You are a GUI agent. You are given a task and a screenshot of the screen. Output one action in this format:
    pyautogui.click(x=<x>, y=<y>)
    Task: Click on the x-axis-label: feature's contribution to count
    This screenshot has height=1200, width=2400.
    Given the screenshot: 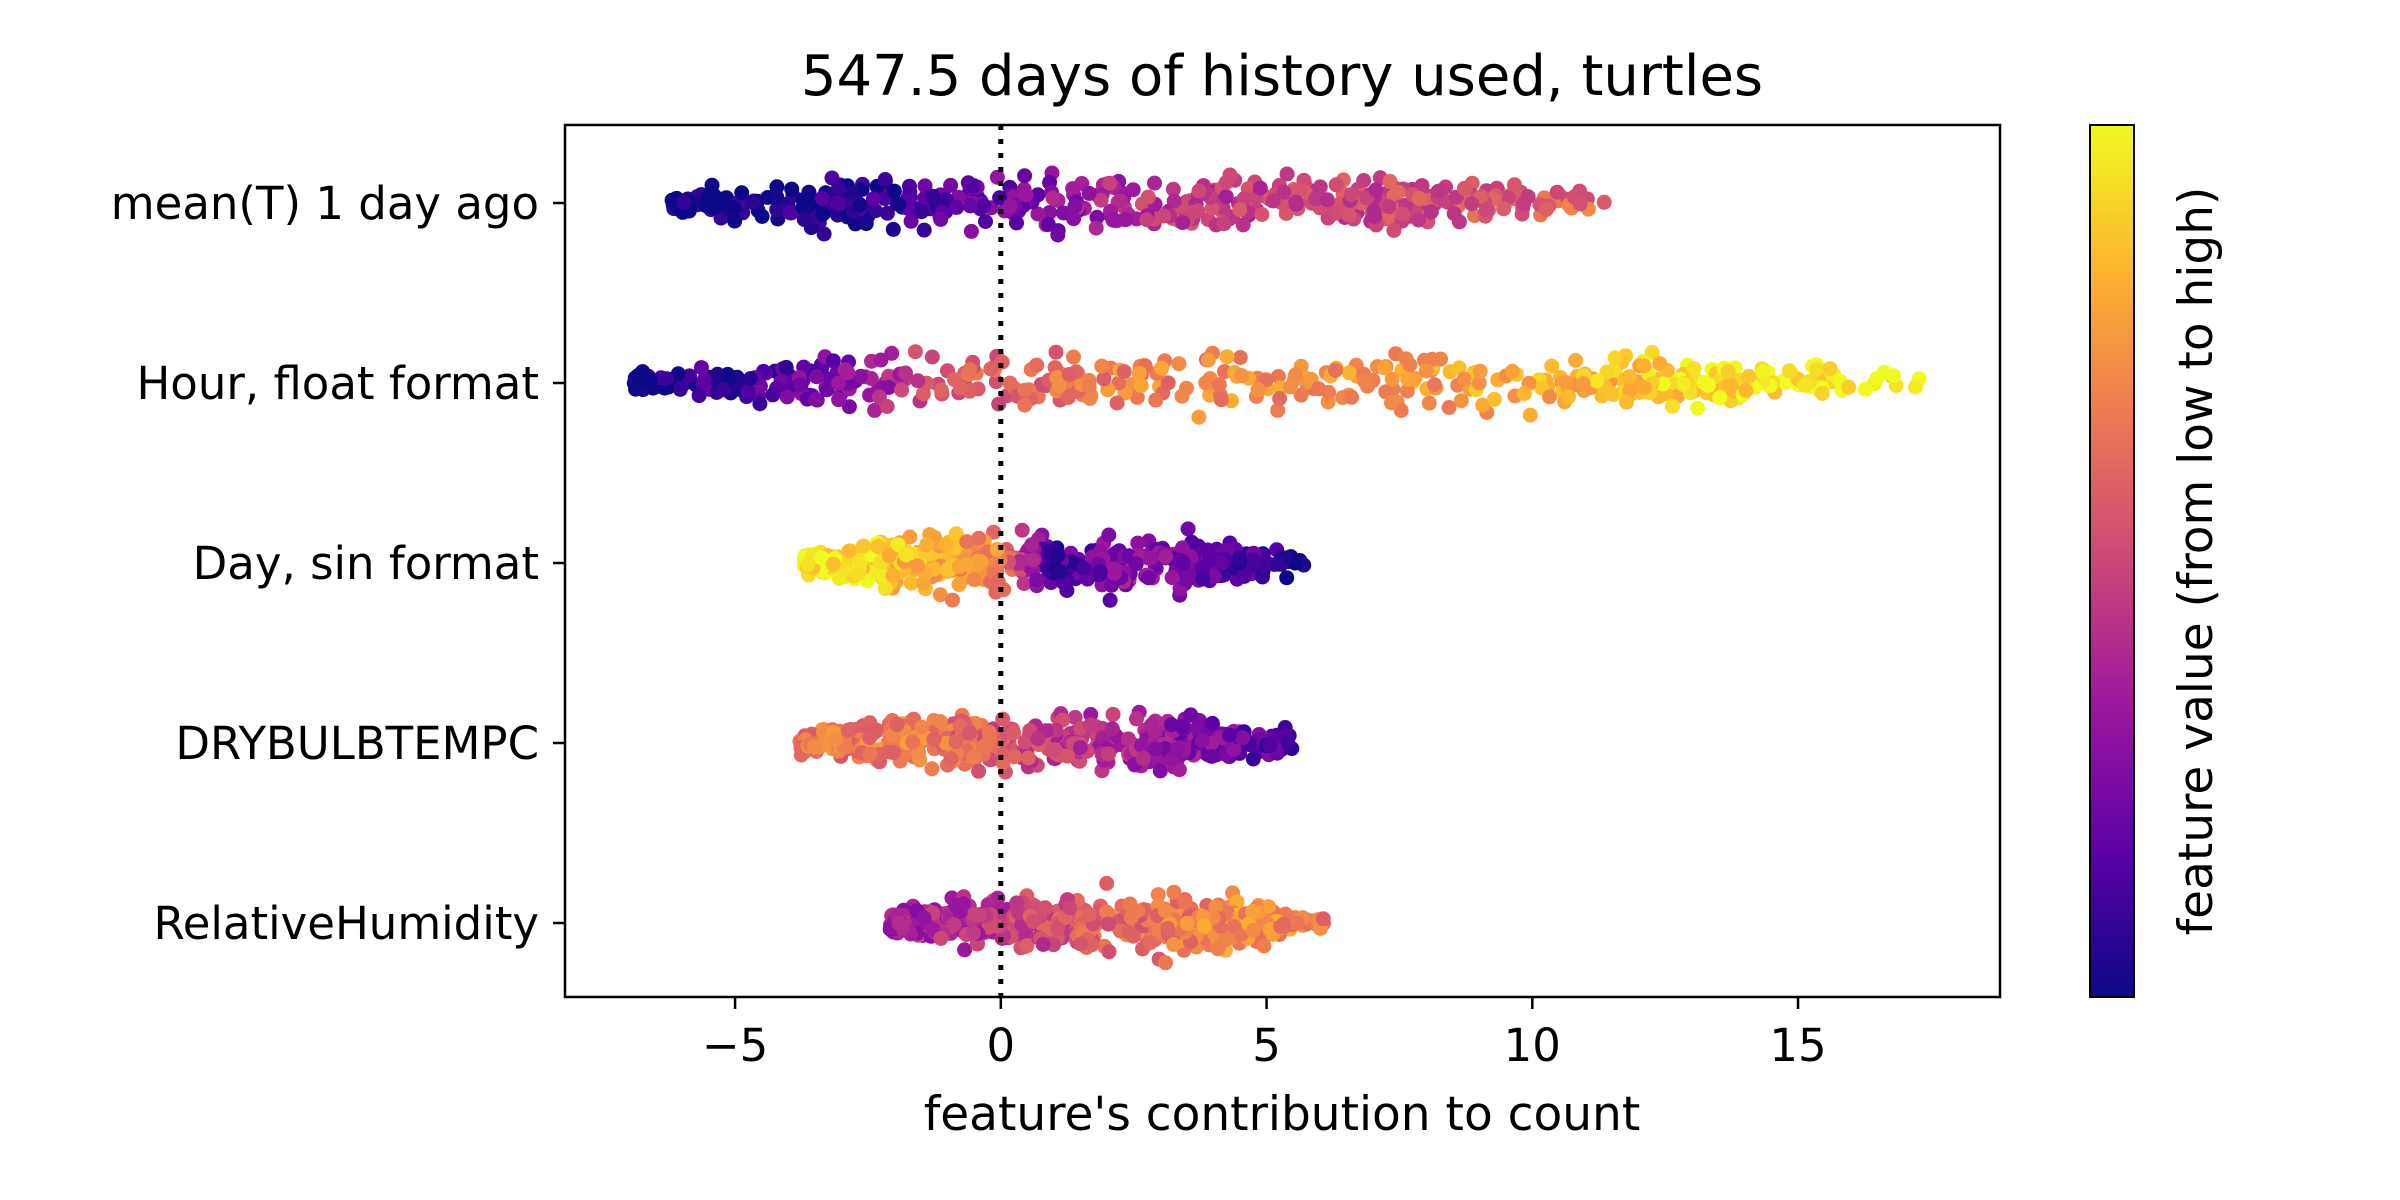 What is the action you would take?
    pyautogui.click(x=1282, y=1114)
    